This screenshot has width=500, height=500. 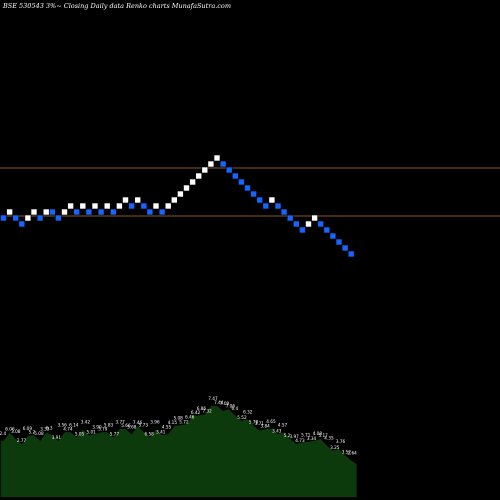 What do you see at coordinates (335, 447) in the screenshot?
I see `volume-label: 3.25` at bounding box center [335, 447].